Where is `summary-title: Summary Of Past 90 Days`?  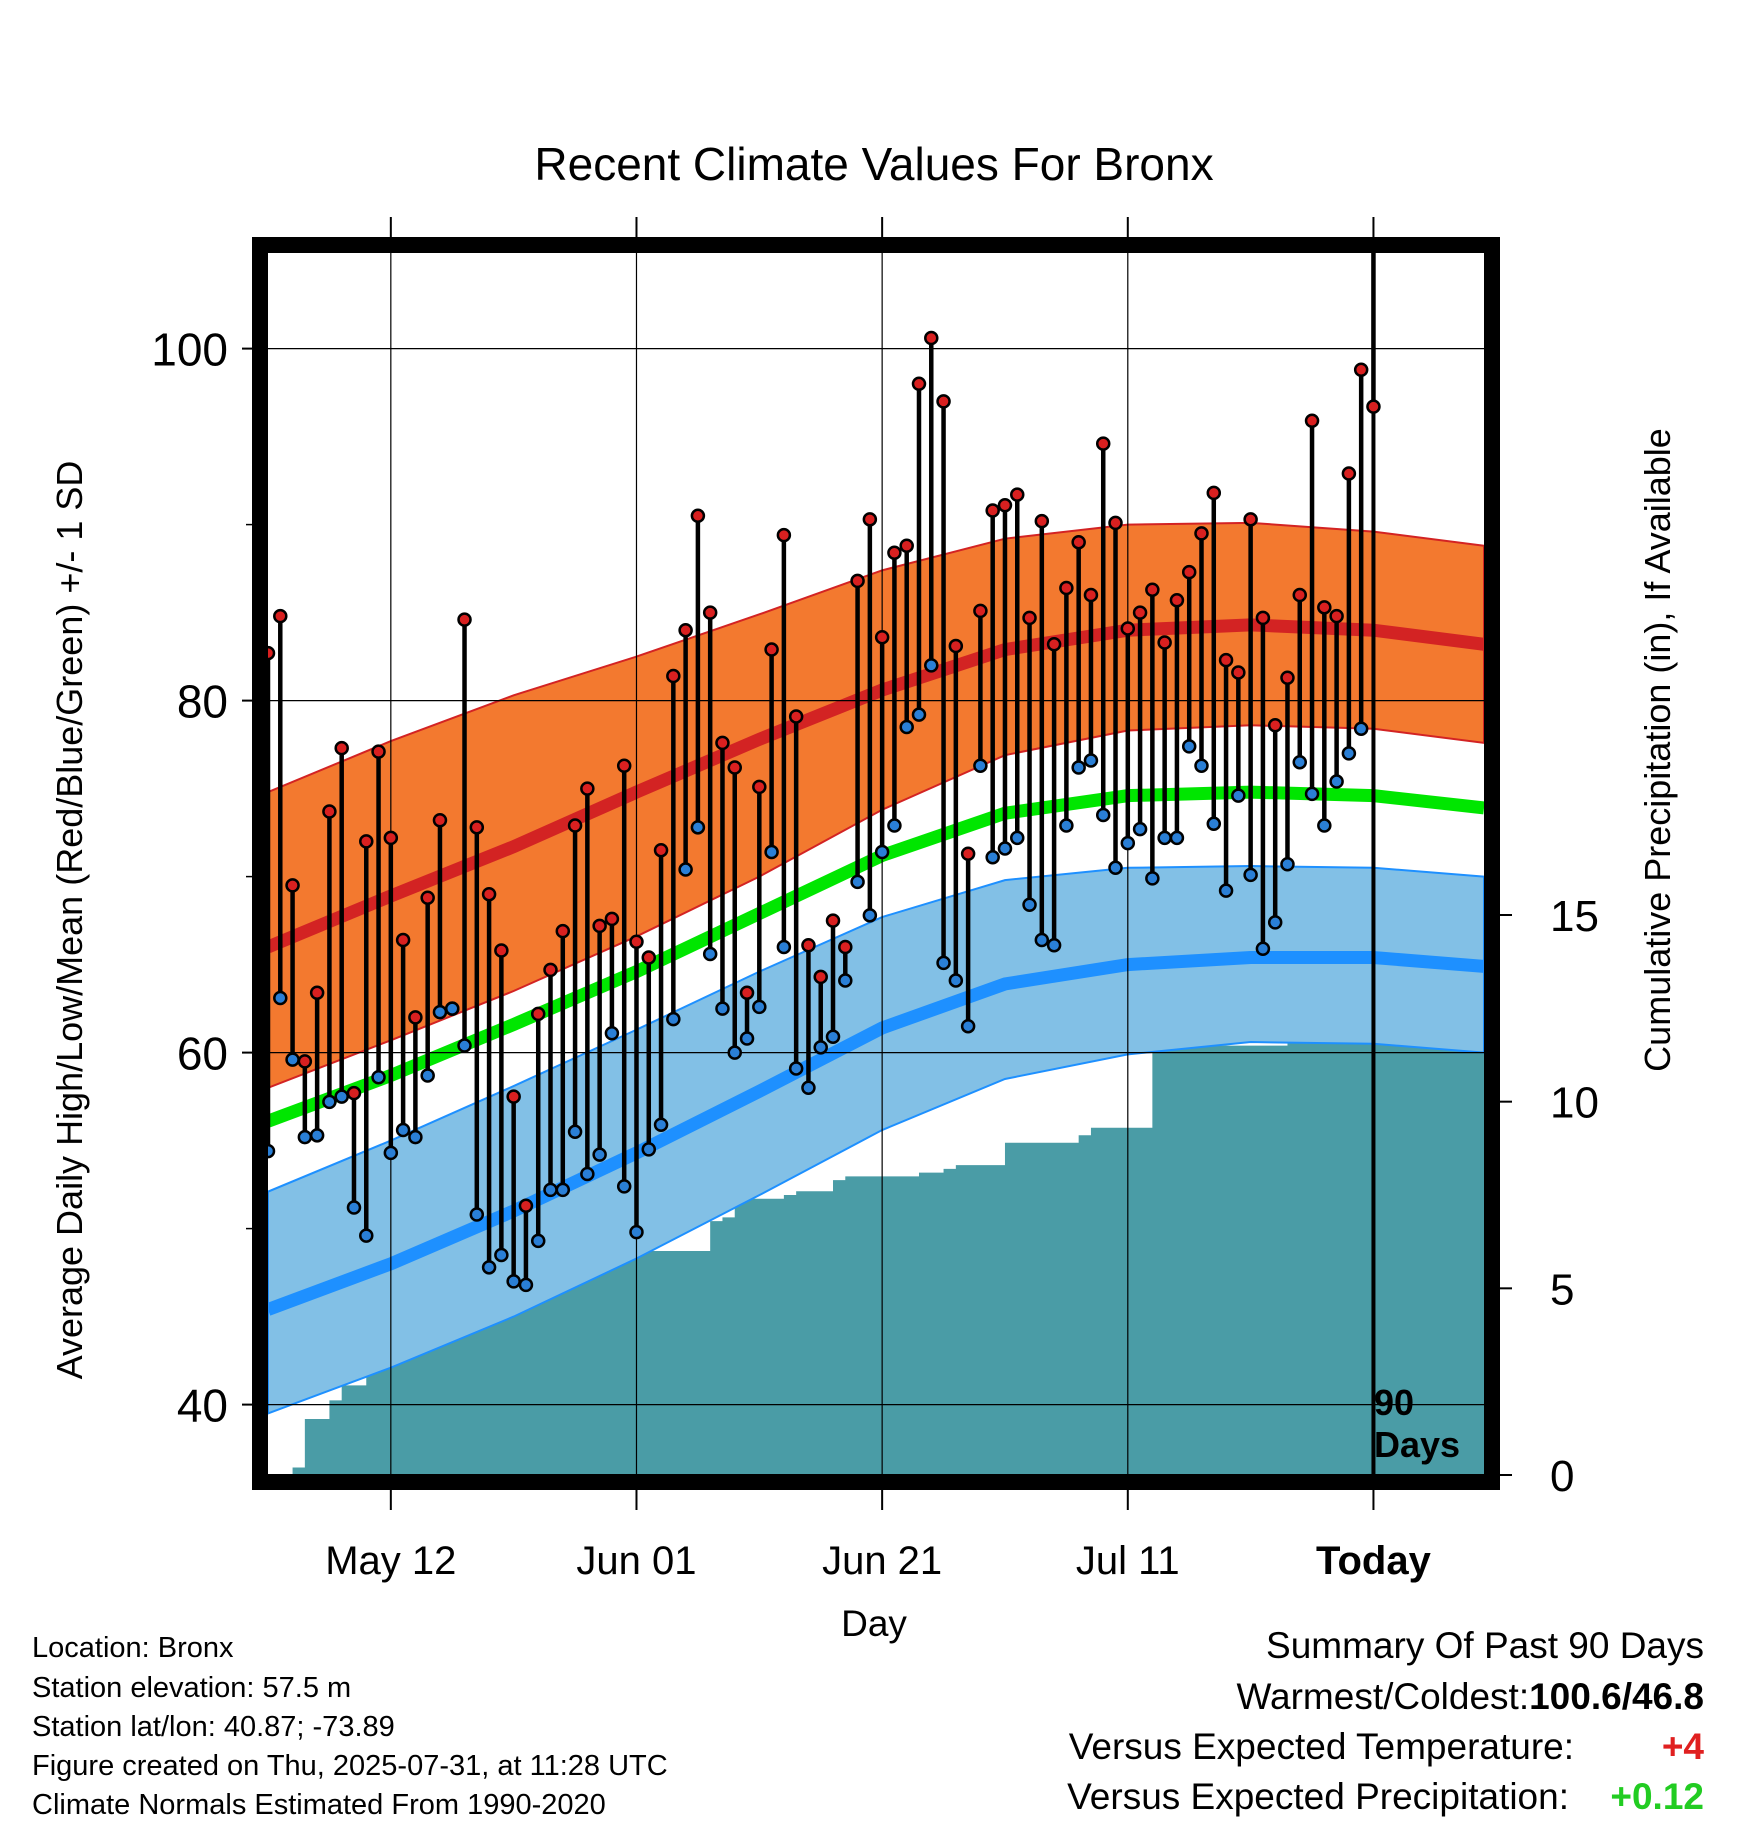 summary-title: Summary Of Past 90 Days is located at coordinates (1485, 1645).